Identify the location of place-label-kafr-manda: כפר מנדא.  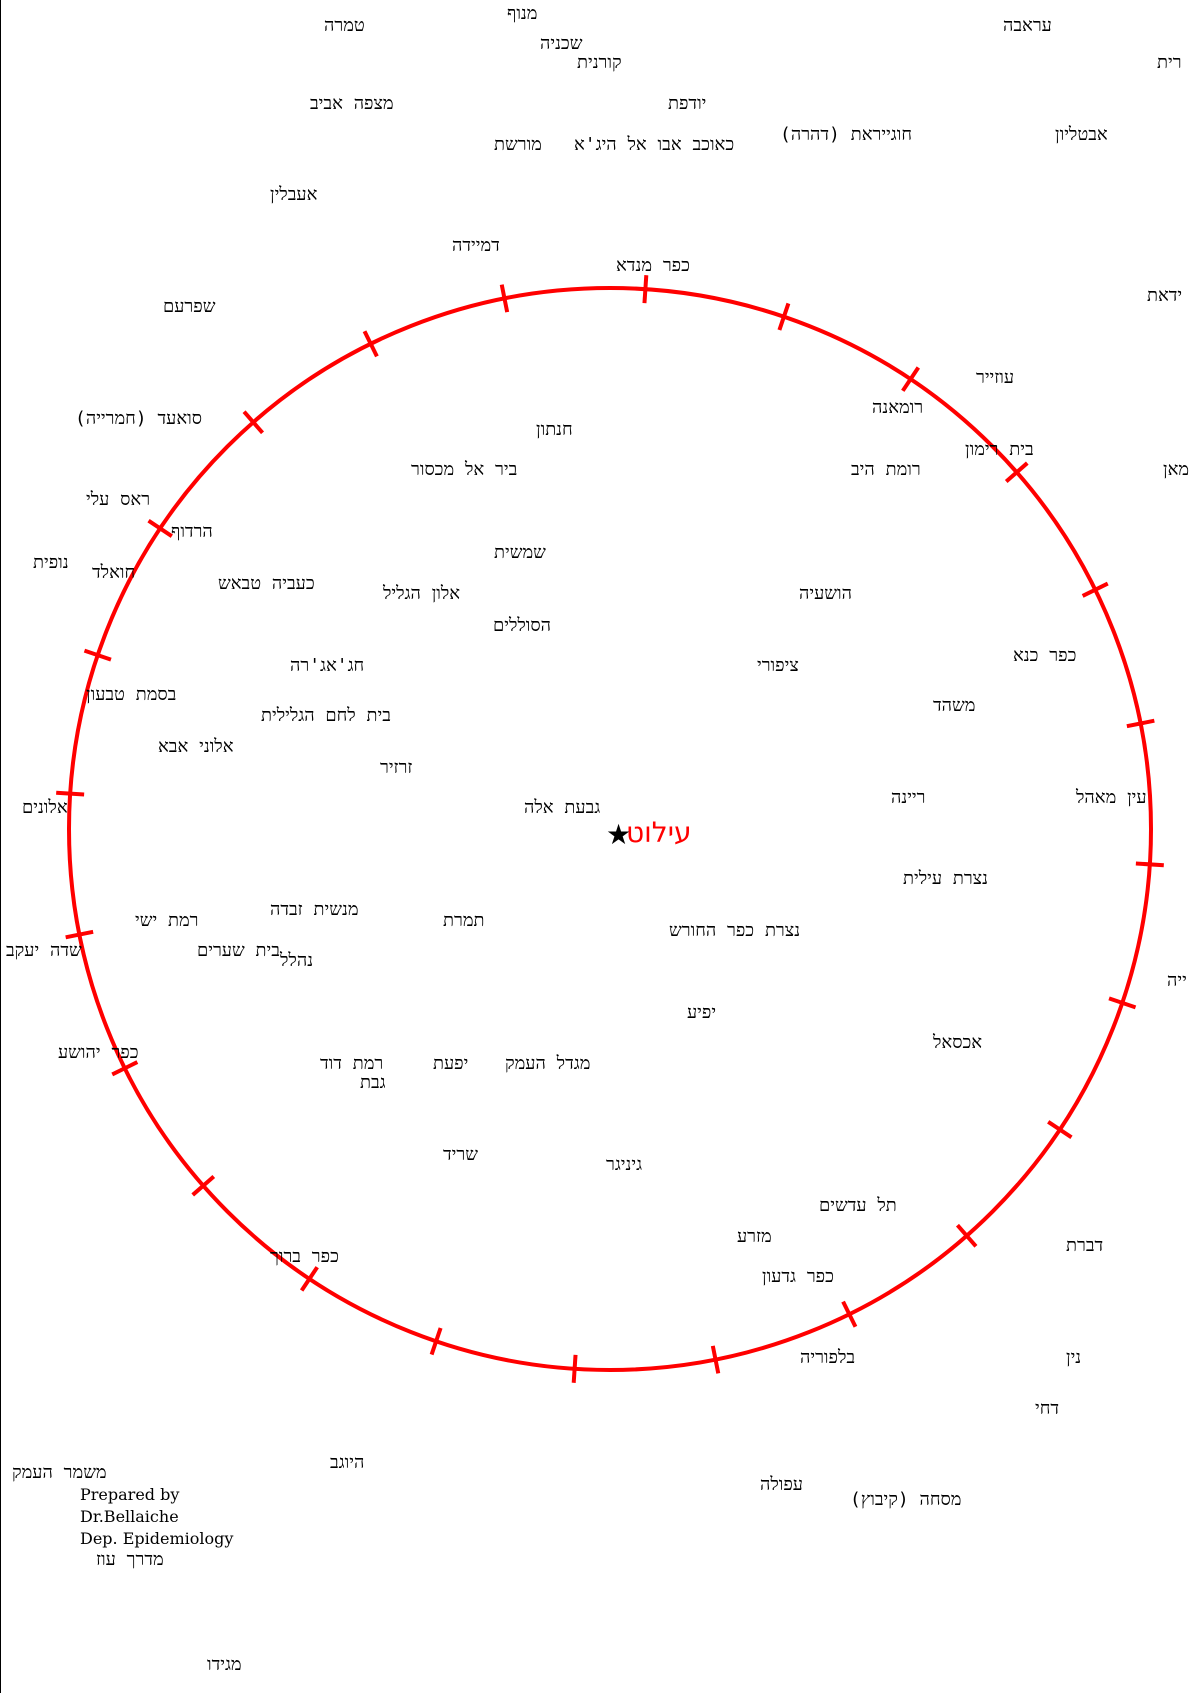
(653, 265).